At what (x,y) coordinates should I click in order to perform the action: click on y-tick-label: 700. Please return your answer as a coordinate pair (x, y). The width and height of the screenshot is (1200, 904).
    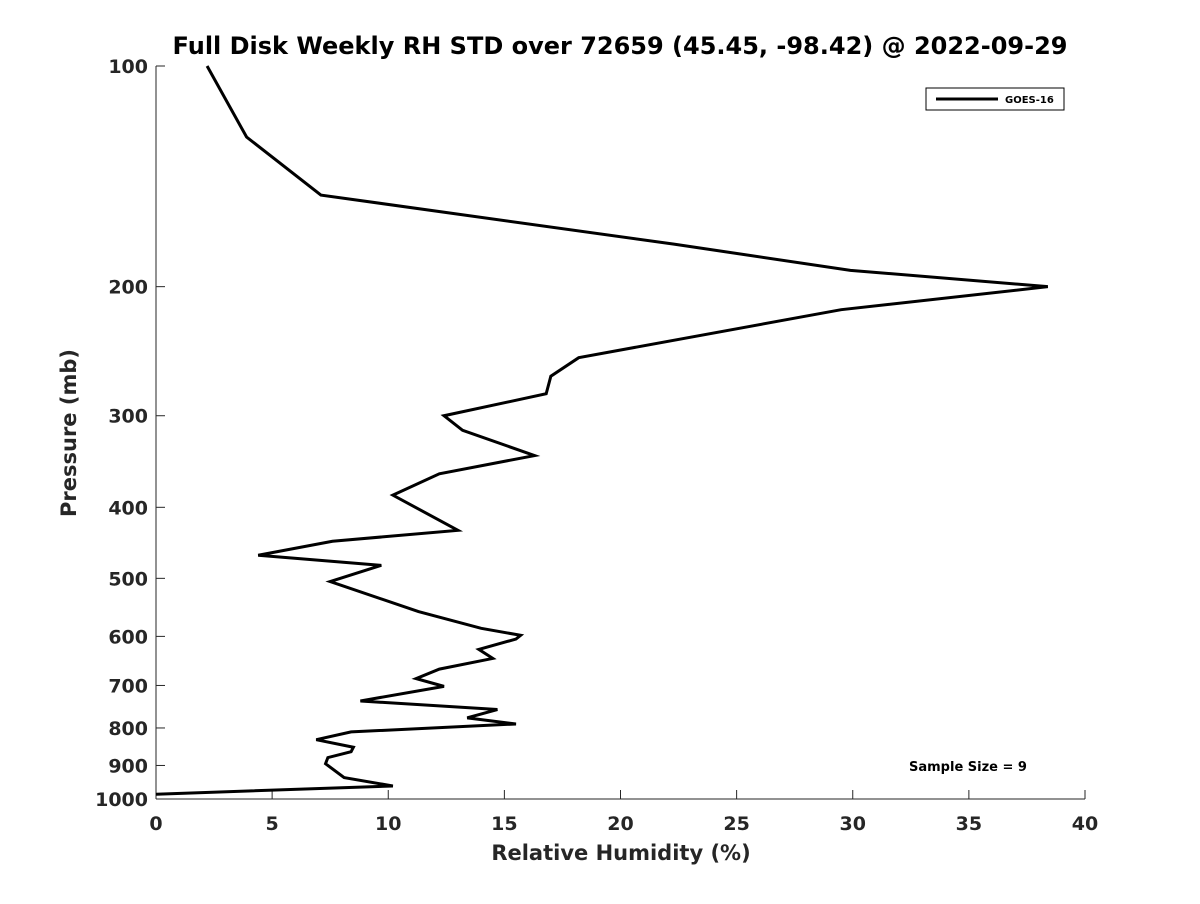
    Looking at the image, I should click on (128, 686).